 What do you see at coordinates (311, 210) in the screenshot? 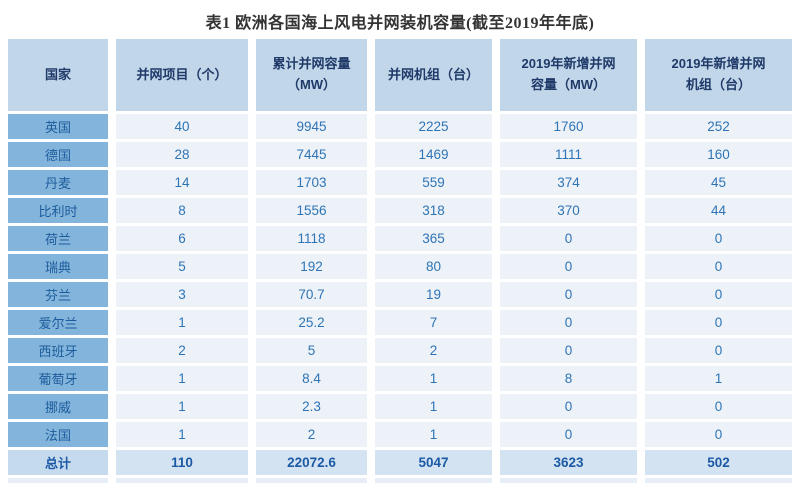
I see `data-cell: 1556` at bounding box center [311, 210].